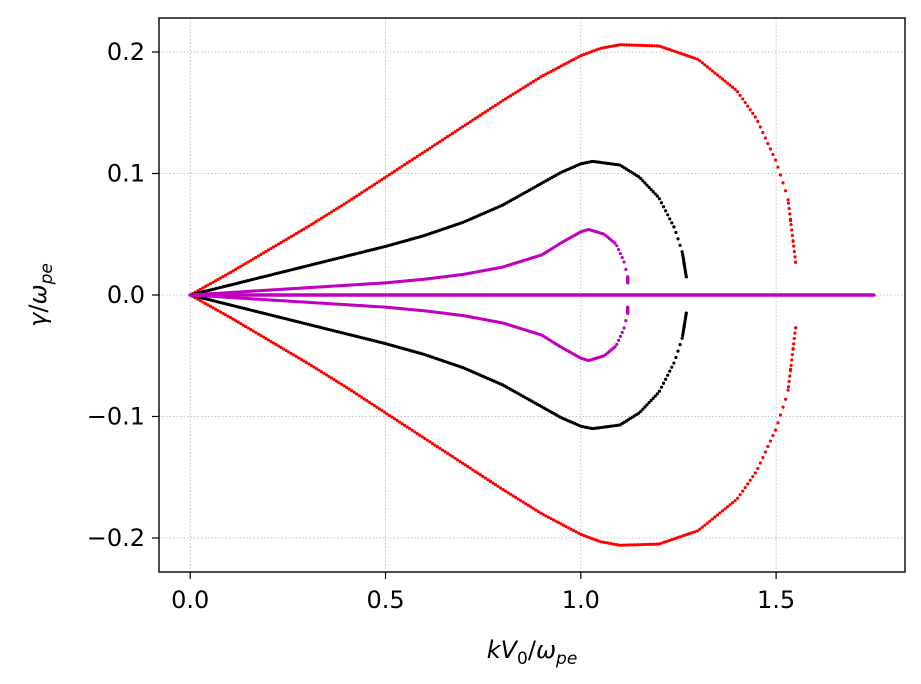 The width and height of the screenshot is (921, 684). I want to click on y-tick-label: 0.0, so click(126, 295).